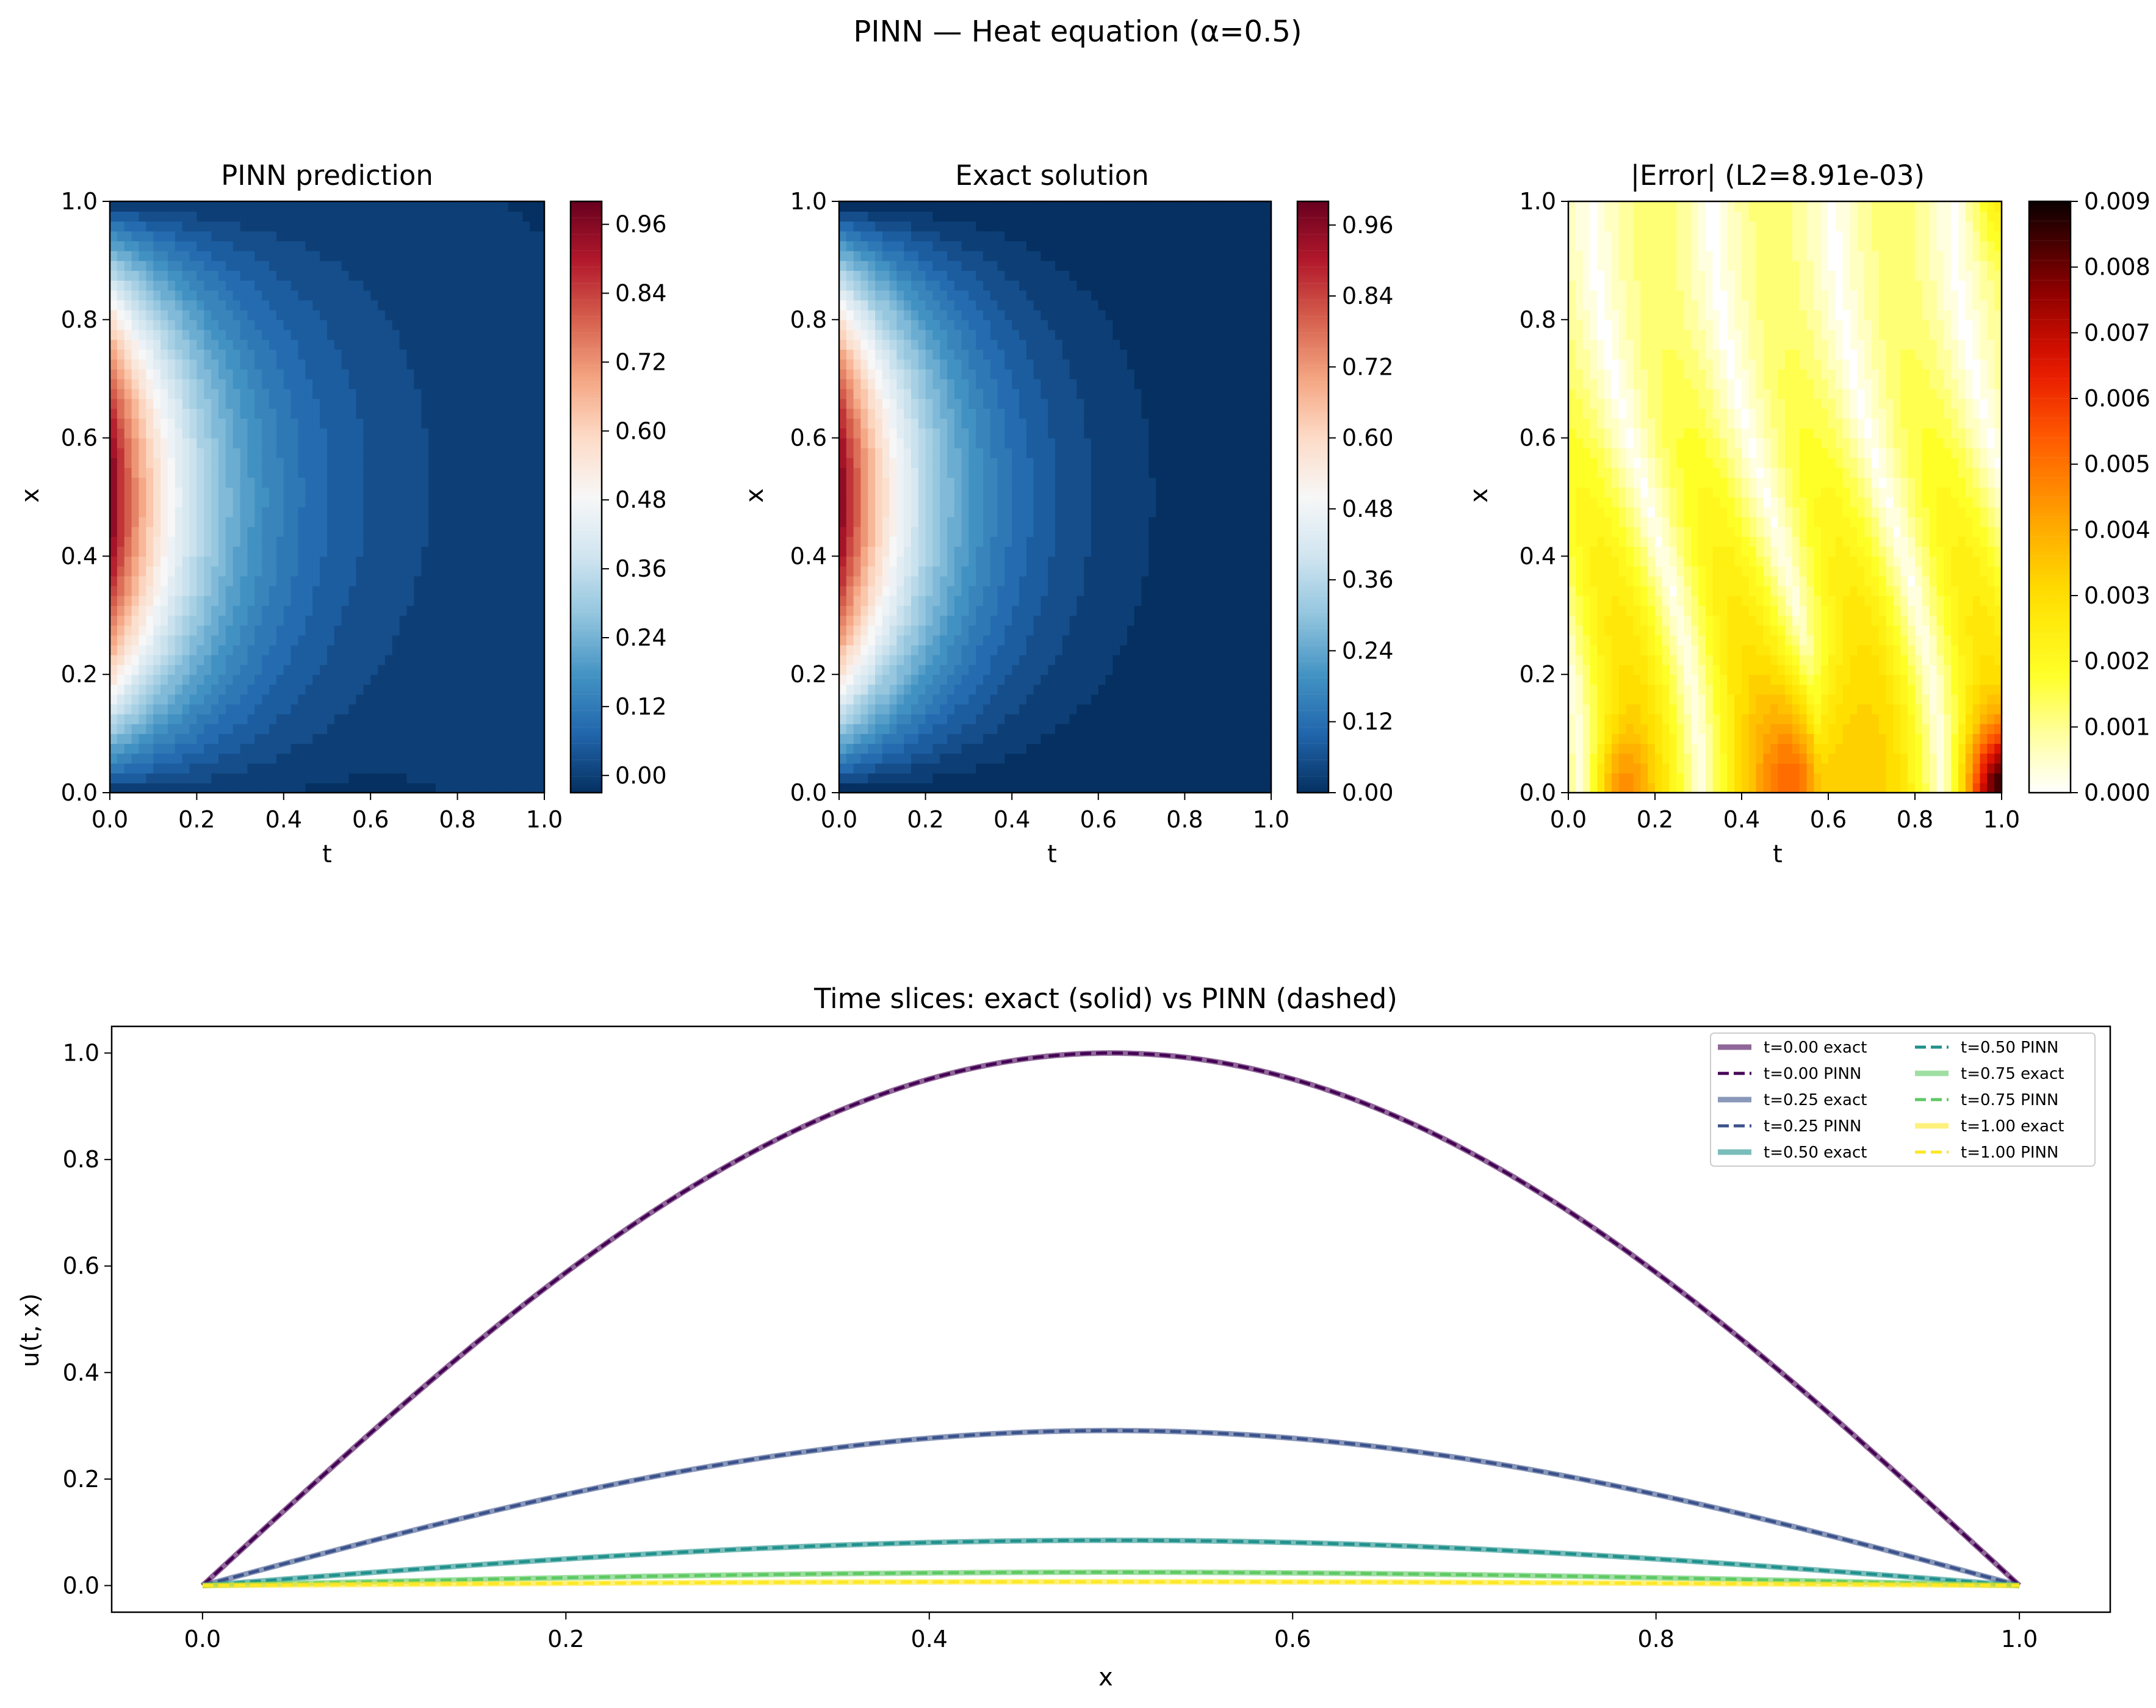 The width and height of the screenshot is (2156, 1708). Describe the element at coordinates (327, 497) in the screenshot. I see `plot-frame` at that location.